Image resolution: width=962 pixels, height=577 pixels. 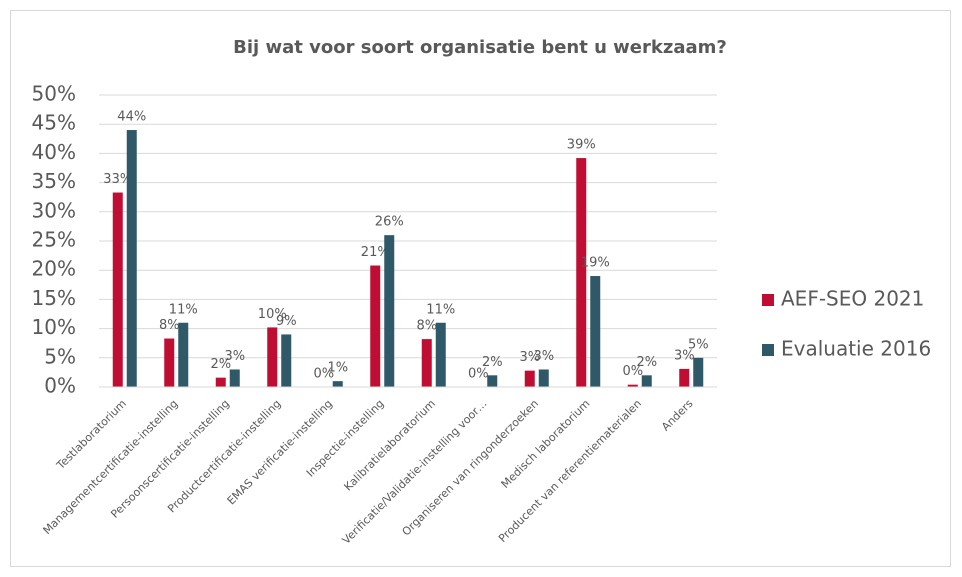 I want to click on data-label: 39%, so click(x=581, y=145).